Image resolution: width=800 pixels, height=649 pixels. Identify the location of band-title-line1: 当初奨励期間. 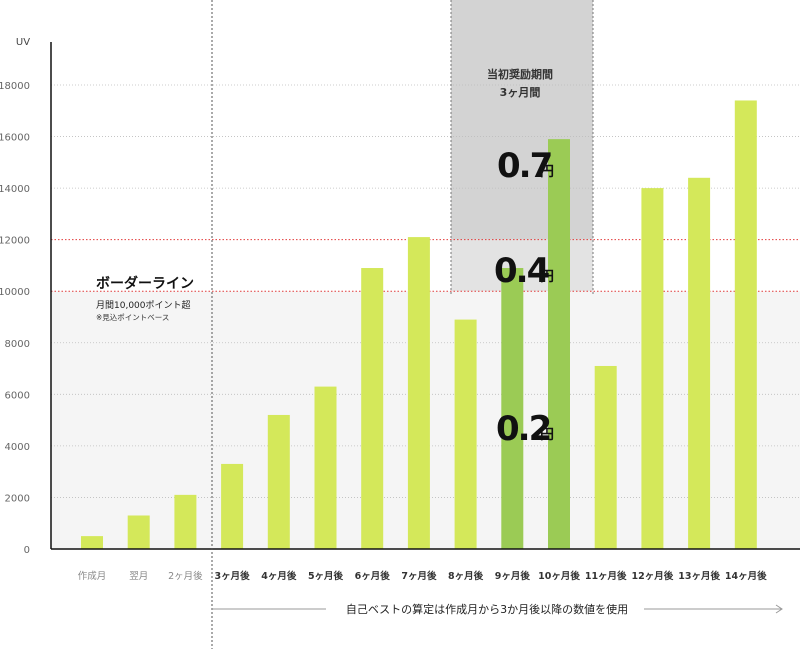
(520, 74).